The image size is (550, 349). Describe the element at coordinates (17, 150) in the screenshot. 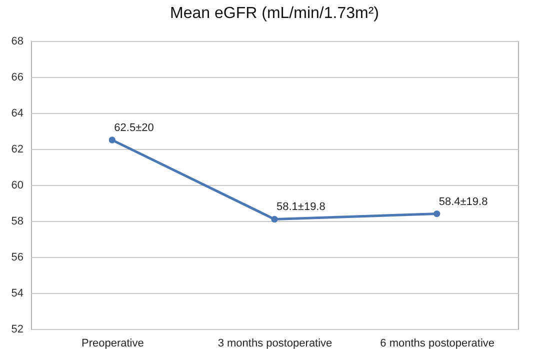

I see `y-tick-label: 62` at that location.